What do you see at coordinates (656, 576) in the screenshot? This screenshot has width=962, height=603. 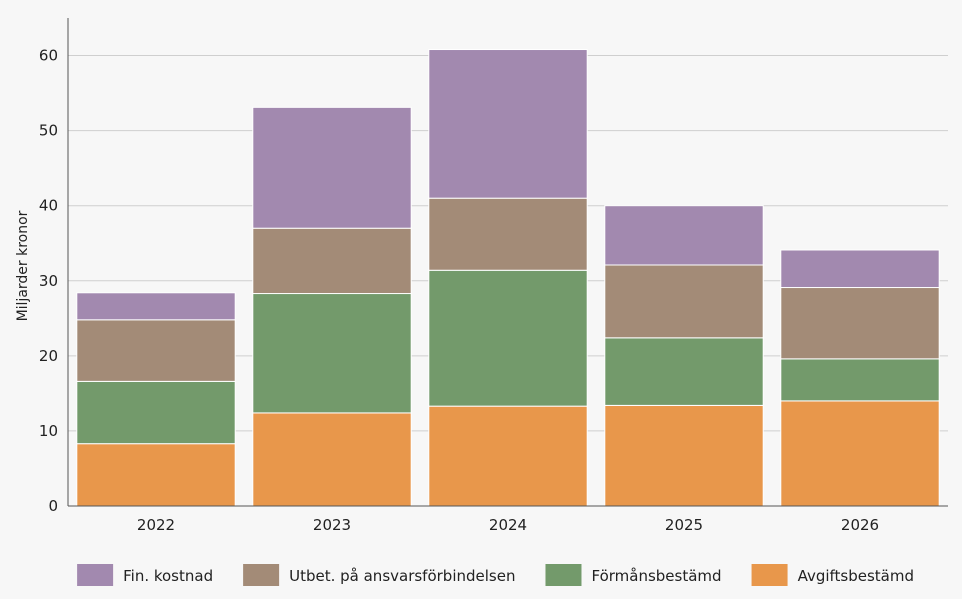 I see `legend-label: Förmånsbestämd` at bounding box center [656, 576].